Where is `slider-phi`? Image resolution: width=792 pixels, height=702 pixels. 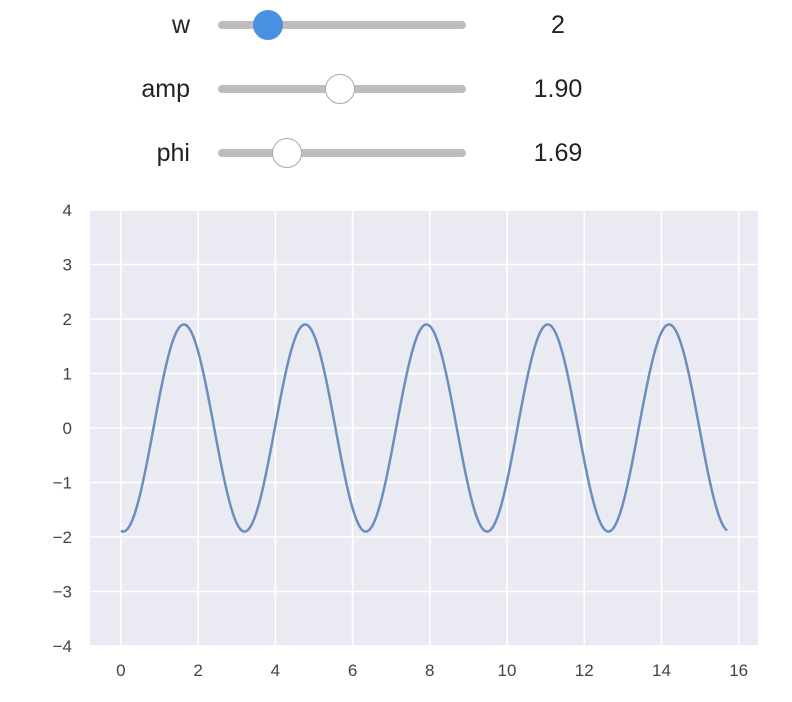 slider-phi is located at coordinates (342, 153).